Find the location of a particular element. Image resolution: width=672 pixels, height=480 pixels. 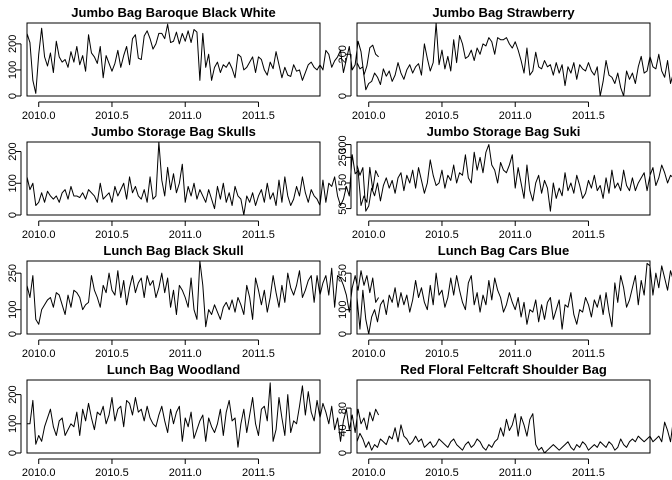

y-tick-label: 40 is located at coordinates (343, 430).